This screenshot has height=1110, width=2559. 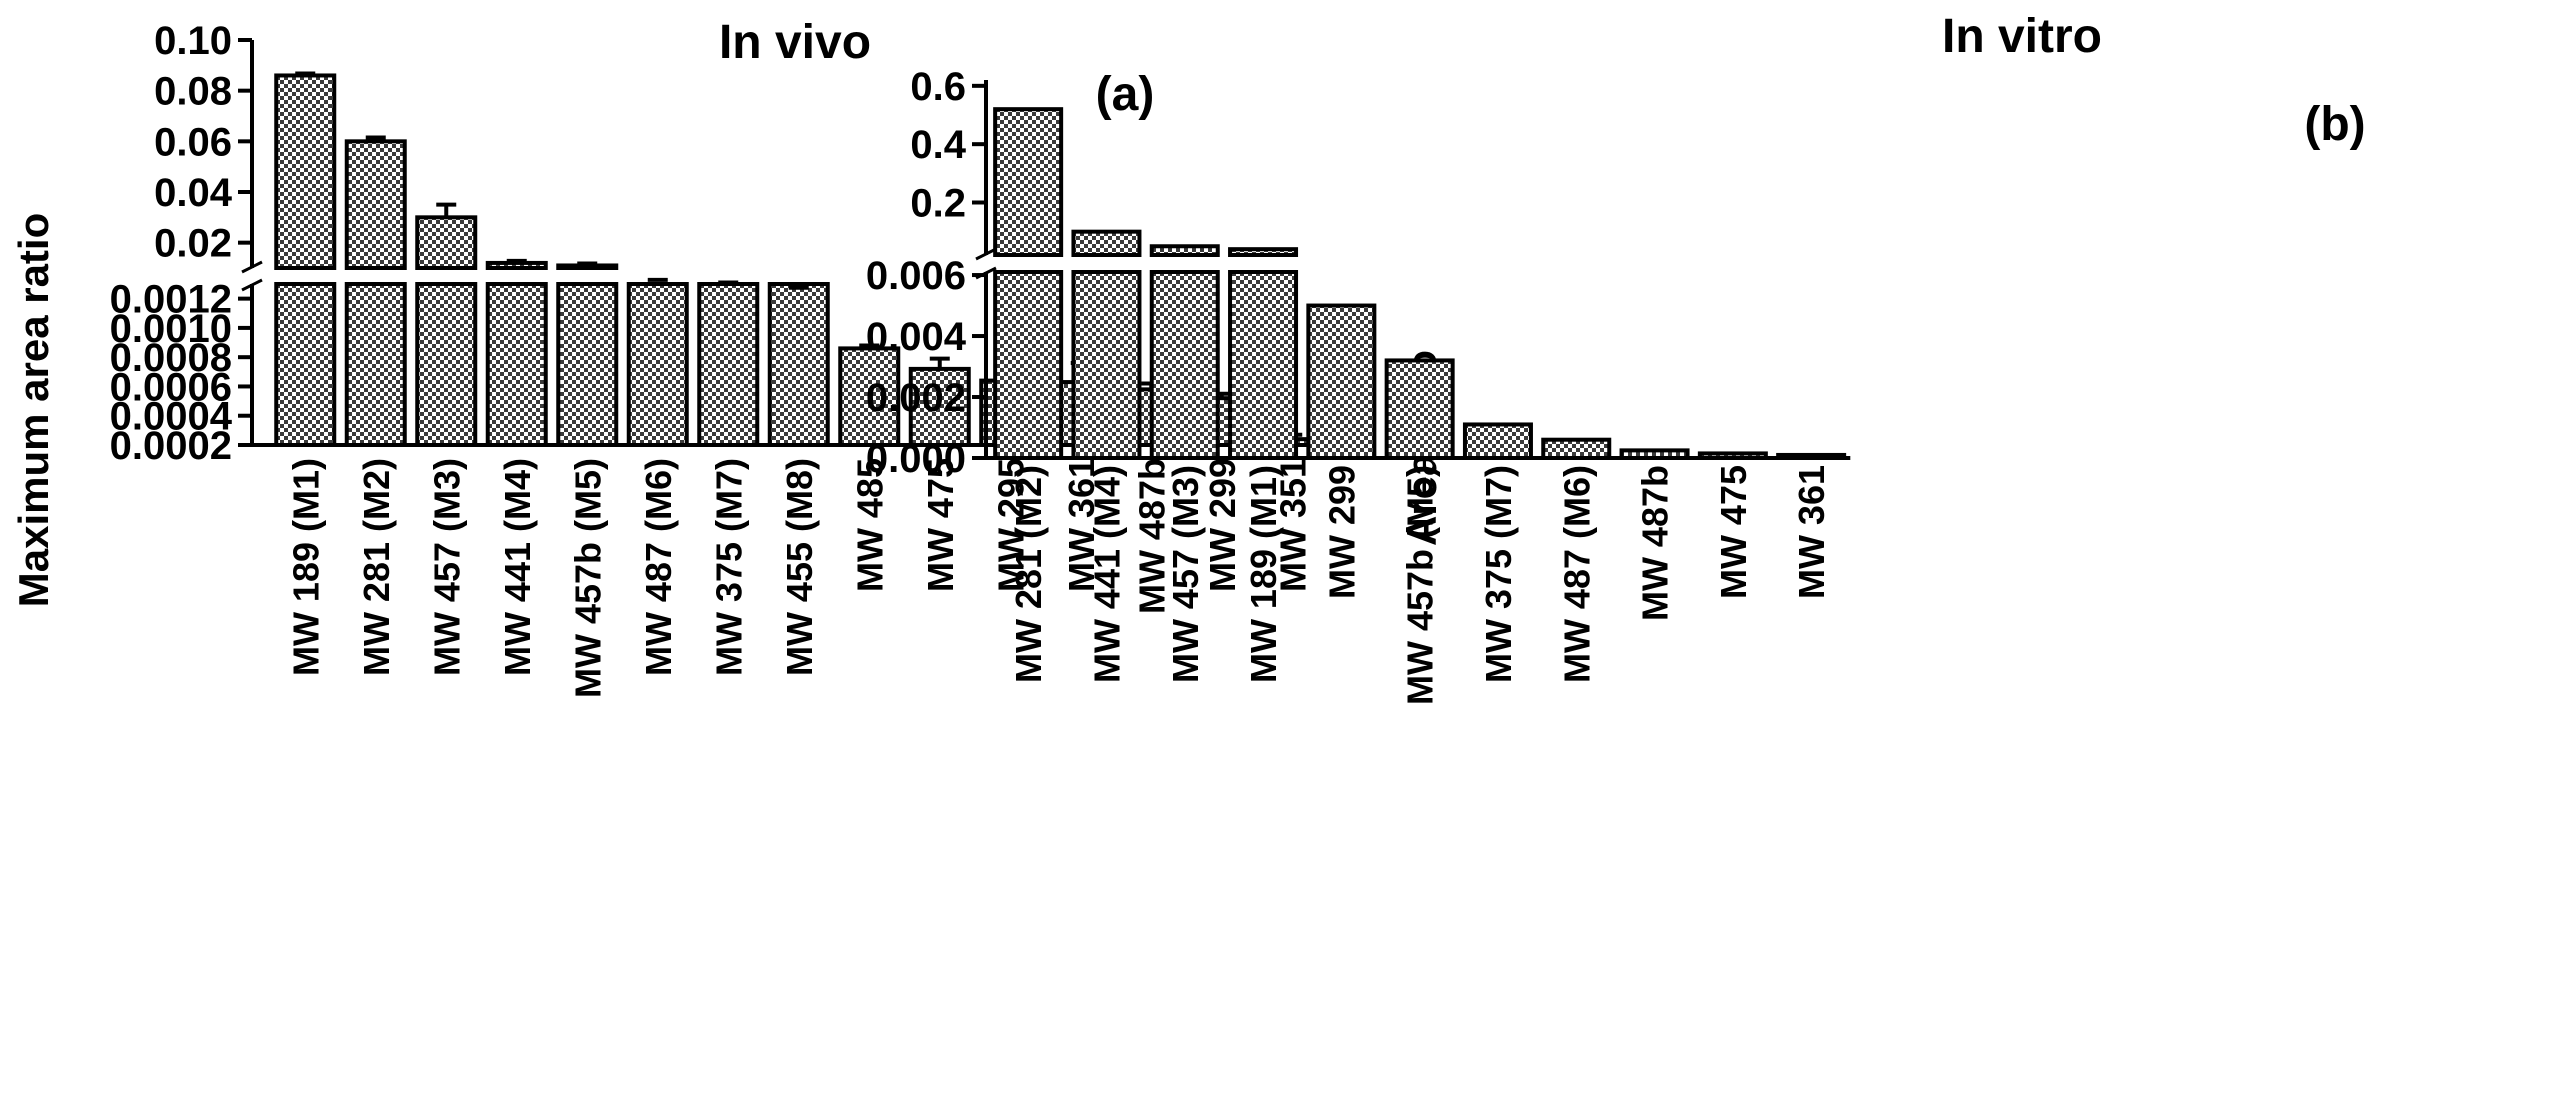 I want to click on x-tick-label: MW 295, so click(x=1010, y=525).